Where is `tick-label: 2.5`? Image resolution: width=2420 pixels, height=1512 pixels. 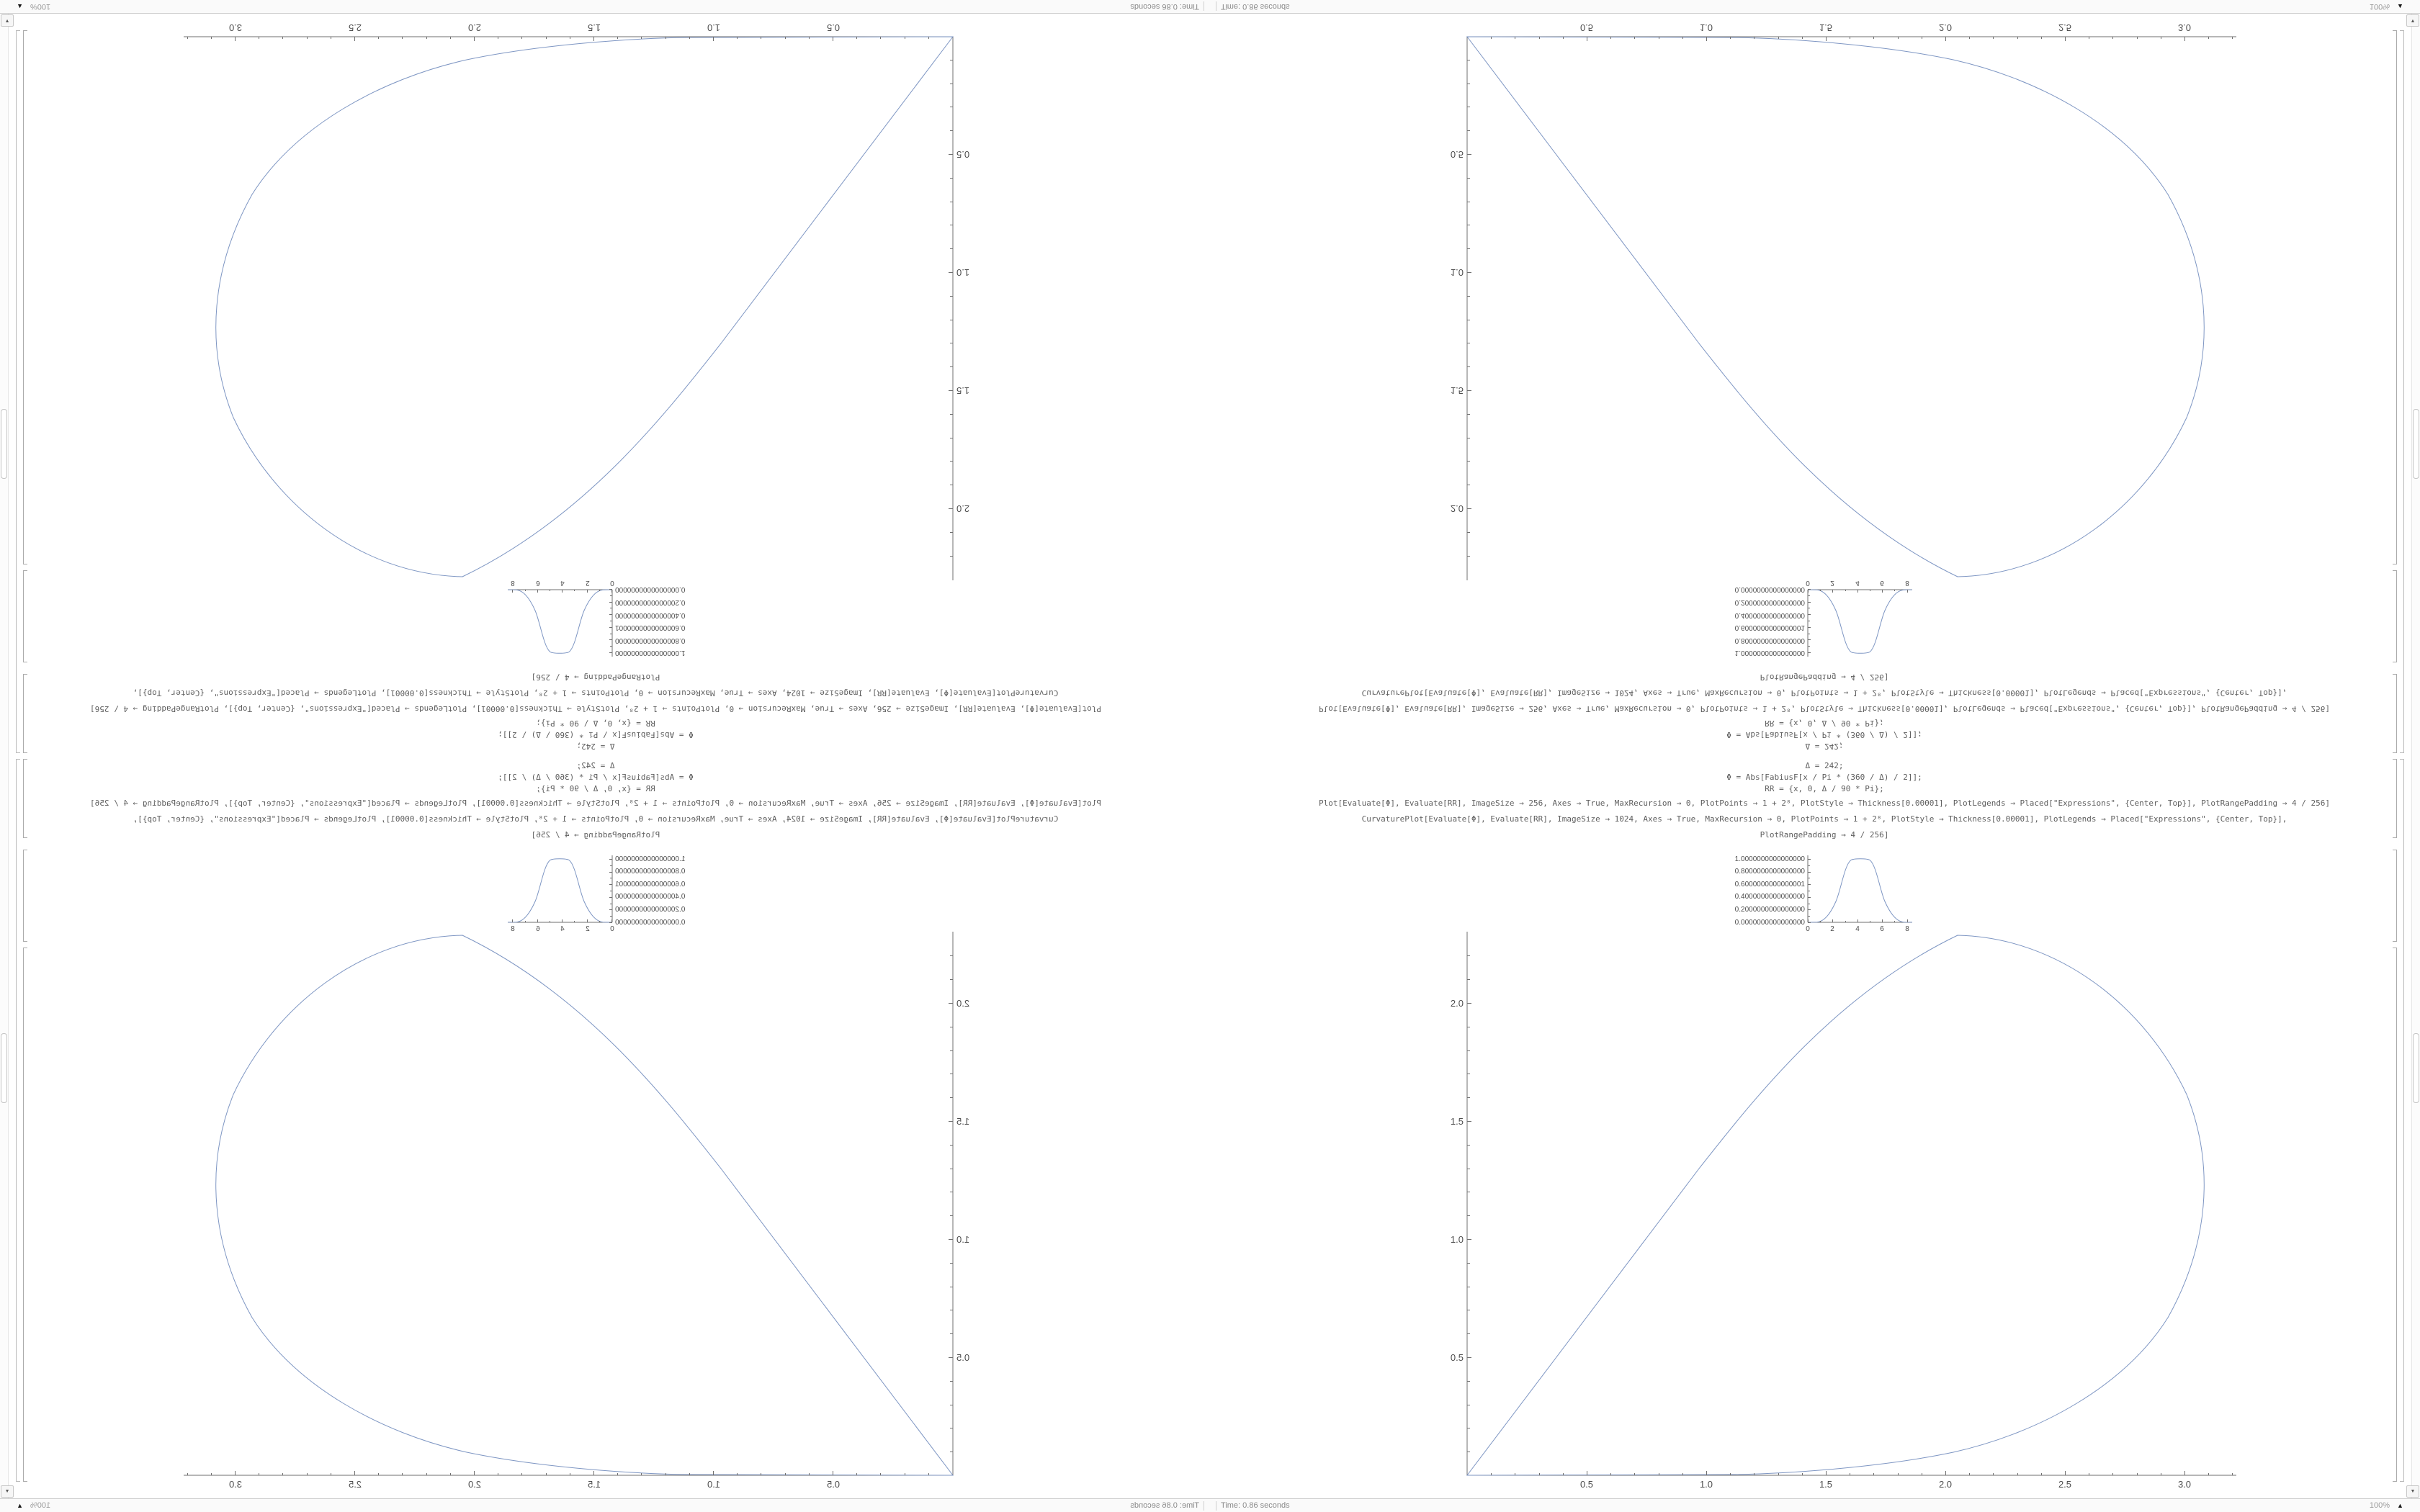
tick-label: 2.5 is located at coordinates (355, 1484).